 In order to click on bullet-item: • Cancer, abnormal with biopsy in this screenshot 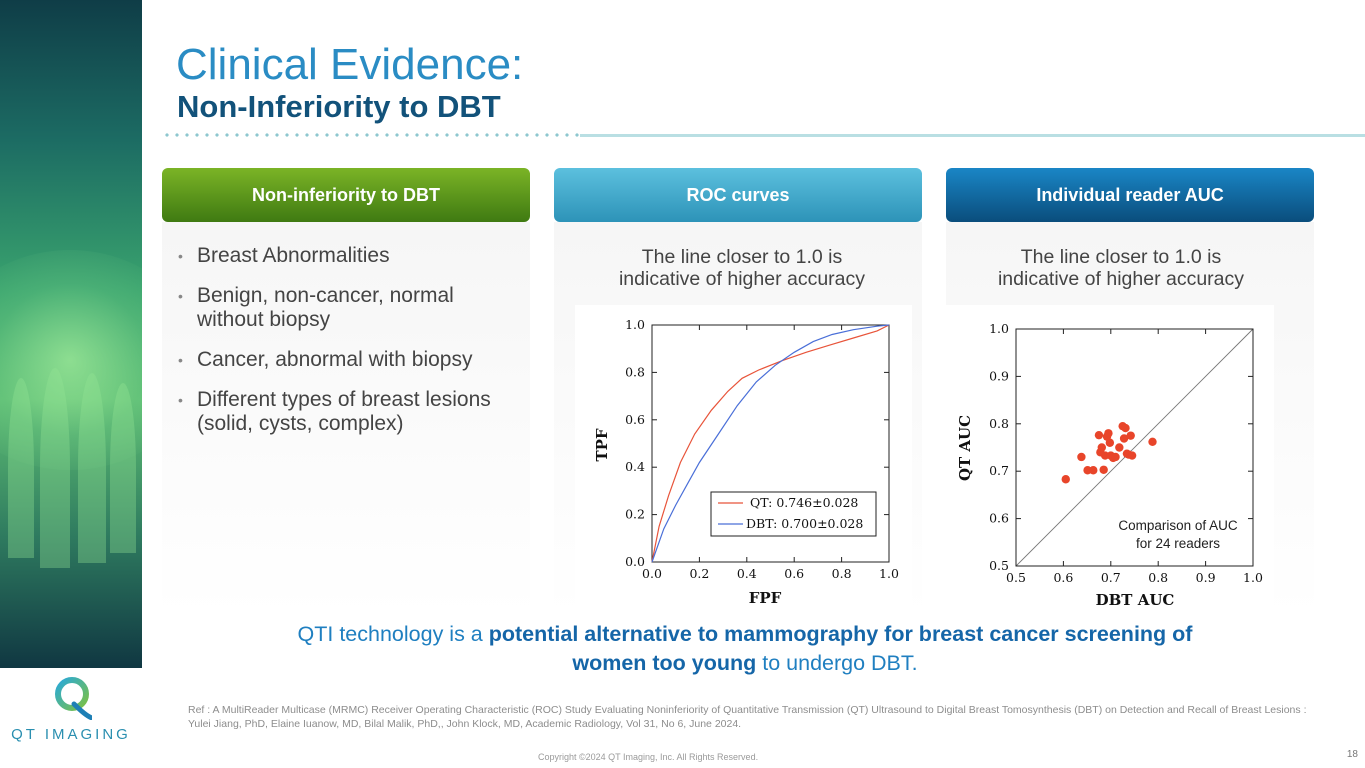, I will do `click(325, 359)`.